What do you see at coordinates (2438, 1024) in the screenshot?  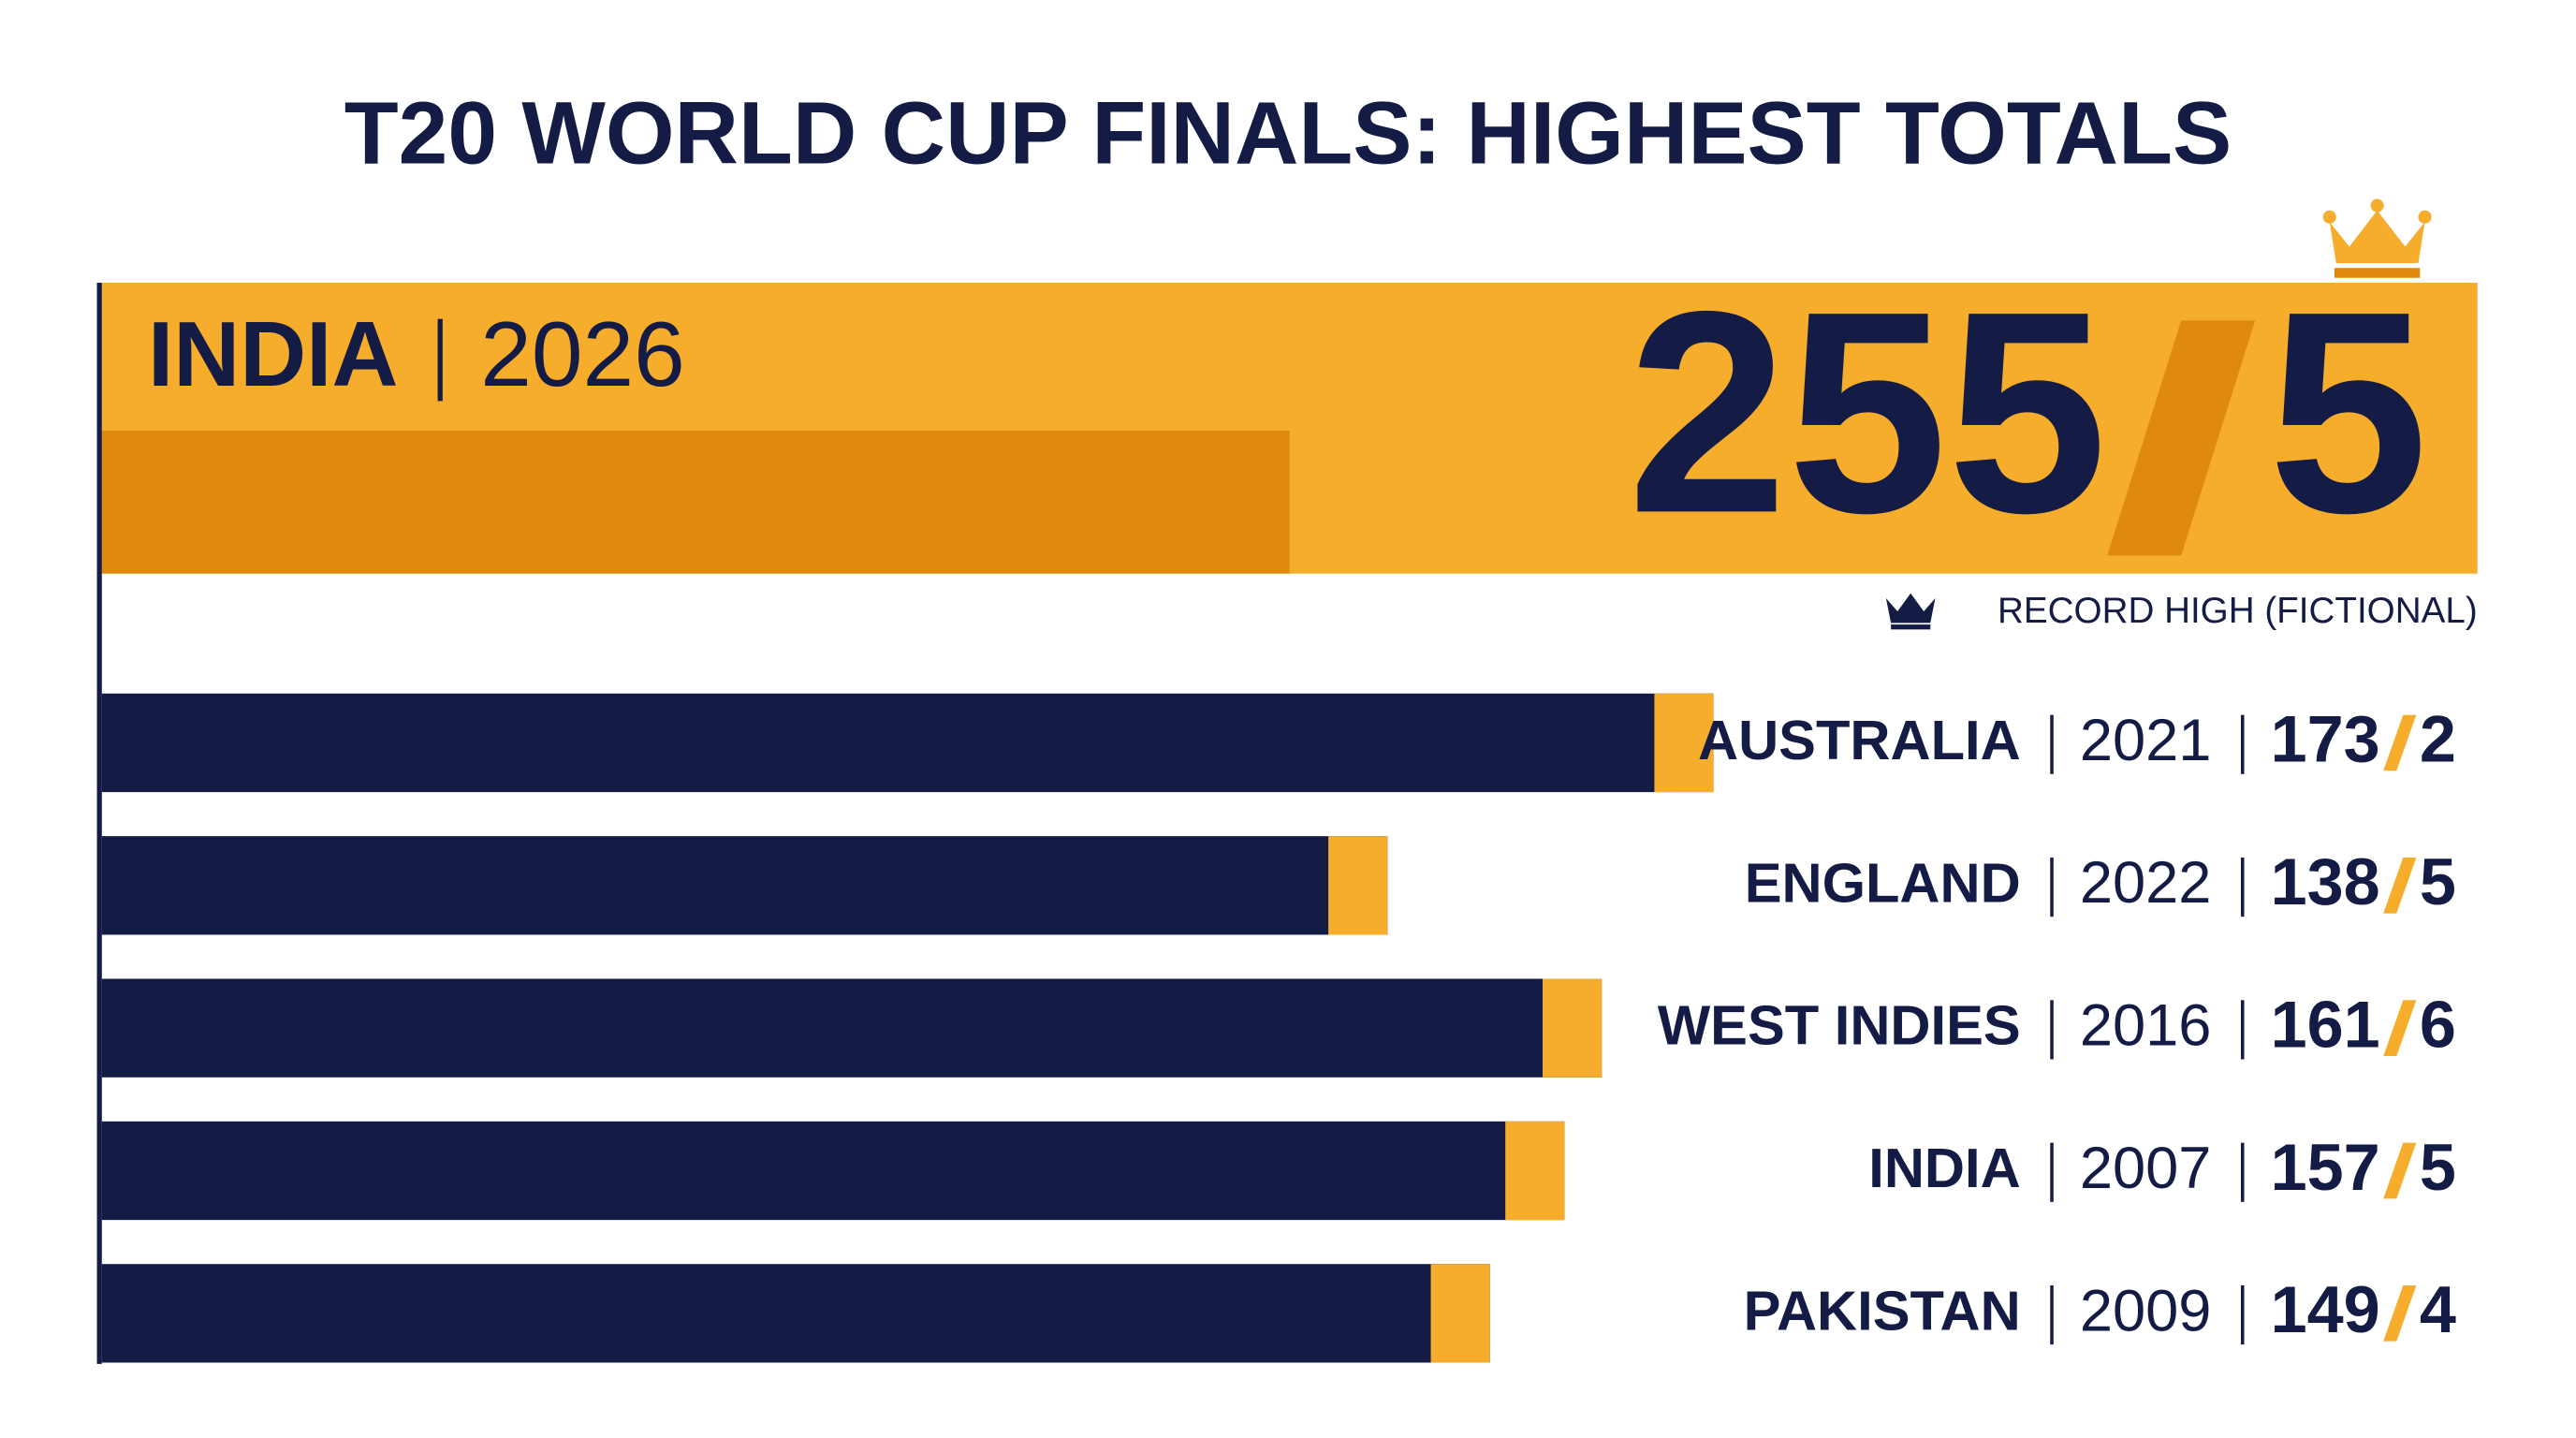 I see `wickets-label: 6` at bounding box center [2438, 1024].